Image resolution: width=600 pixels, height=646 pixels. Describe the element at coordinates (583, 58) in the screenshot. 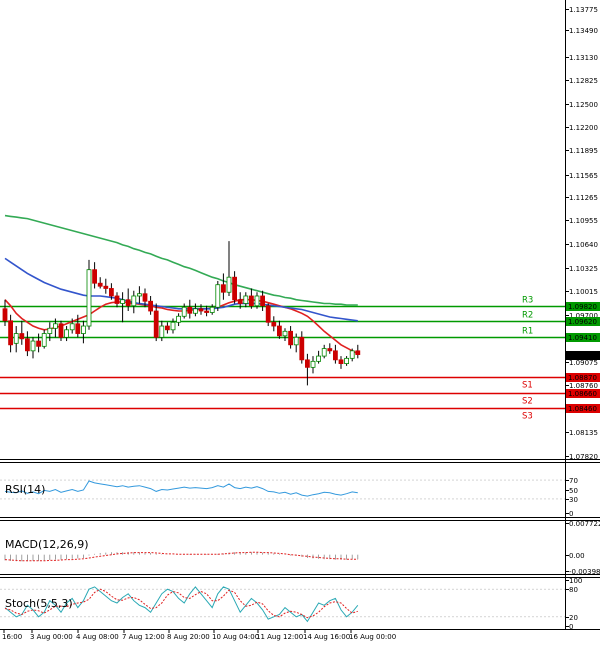

I see `price-tick-label: 1.13130` at that location.